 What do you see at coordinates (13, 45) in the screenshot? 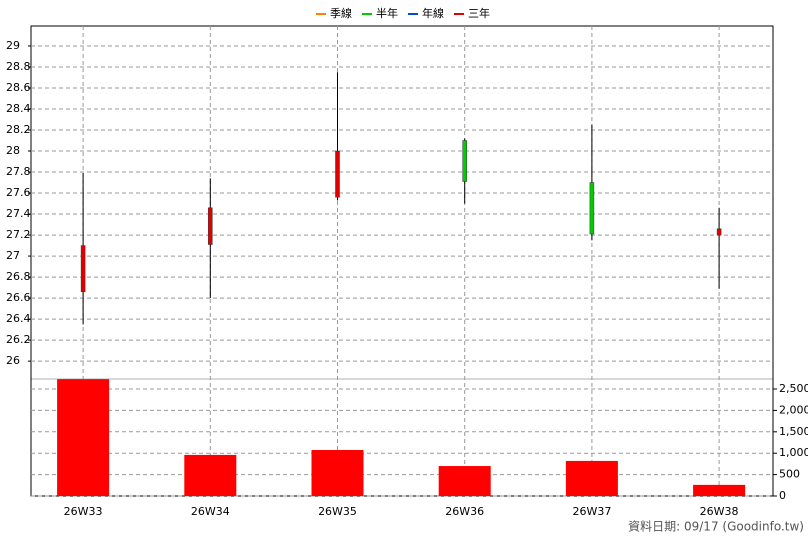
I see `y-tick-label: 29` at bounding box center [13, 45].